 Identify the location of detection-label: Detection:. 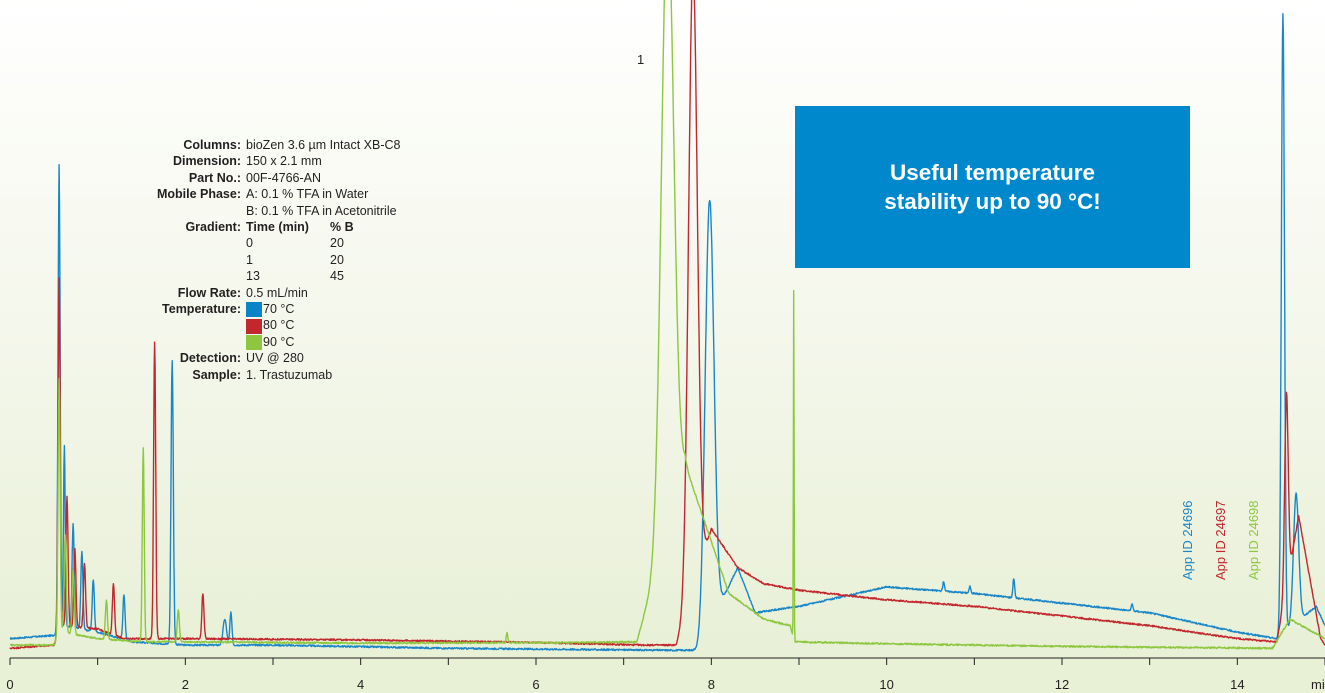
(210, 358).